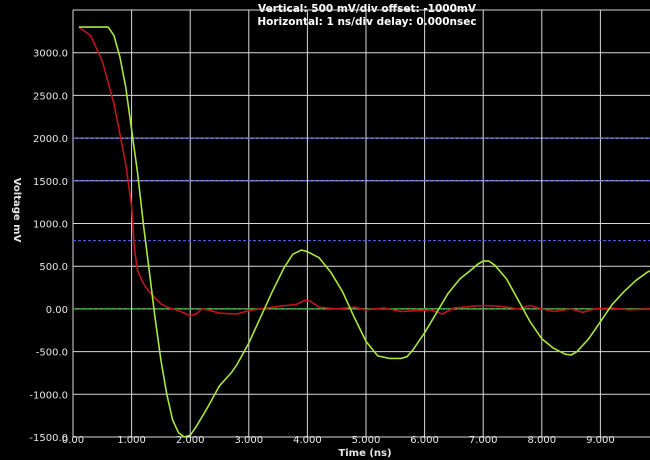  Describe the element at coordinates (367, 9) in the screenshot. I see `vertical-settings-label: Vertical: 500 mV/div offset: -1000mV` at that location.